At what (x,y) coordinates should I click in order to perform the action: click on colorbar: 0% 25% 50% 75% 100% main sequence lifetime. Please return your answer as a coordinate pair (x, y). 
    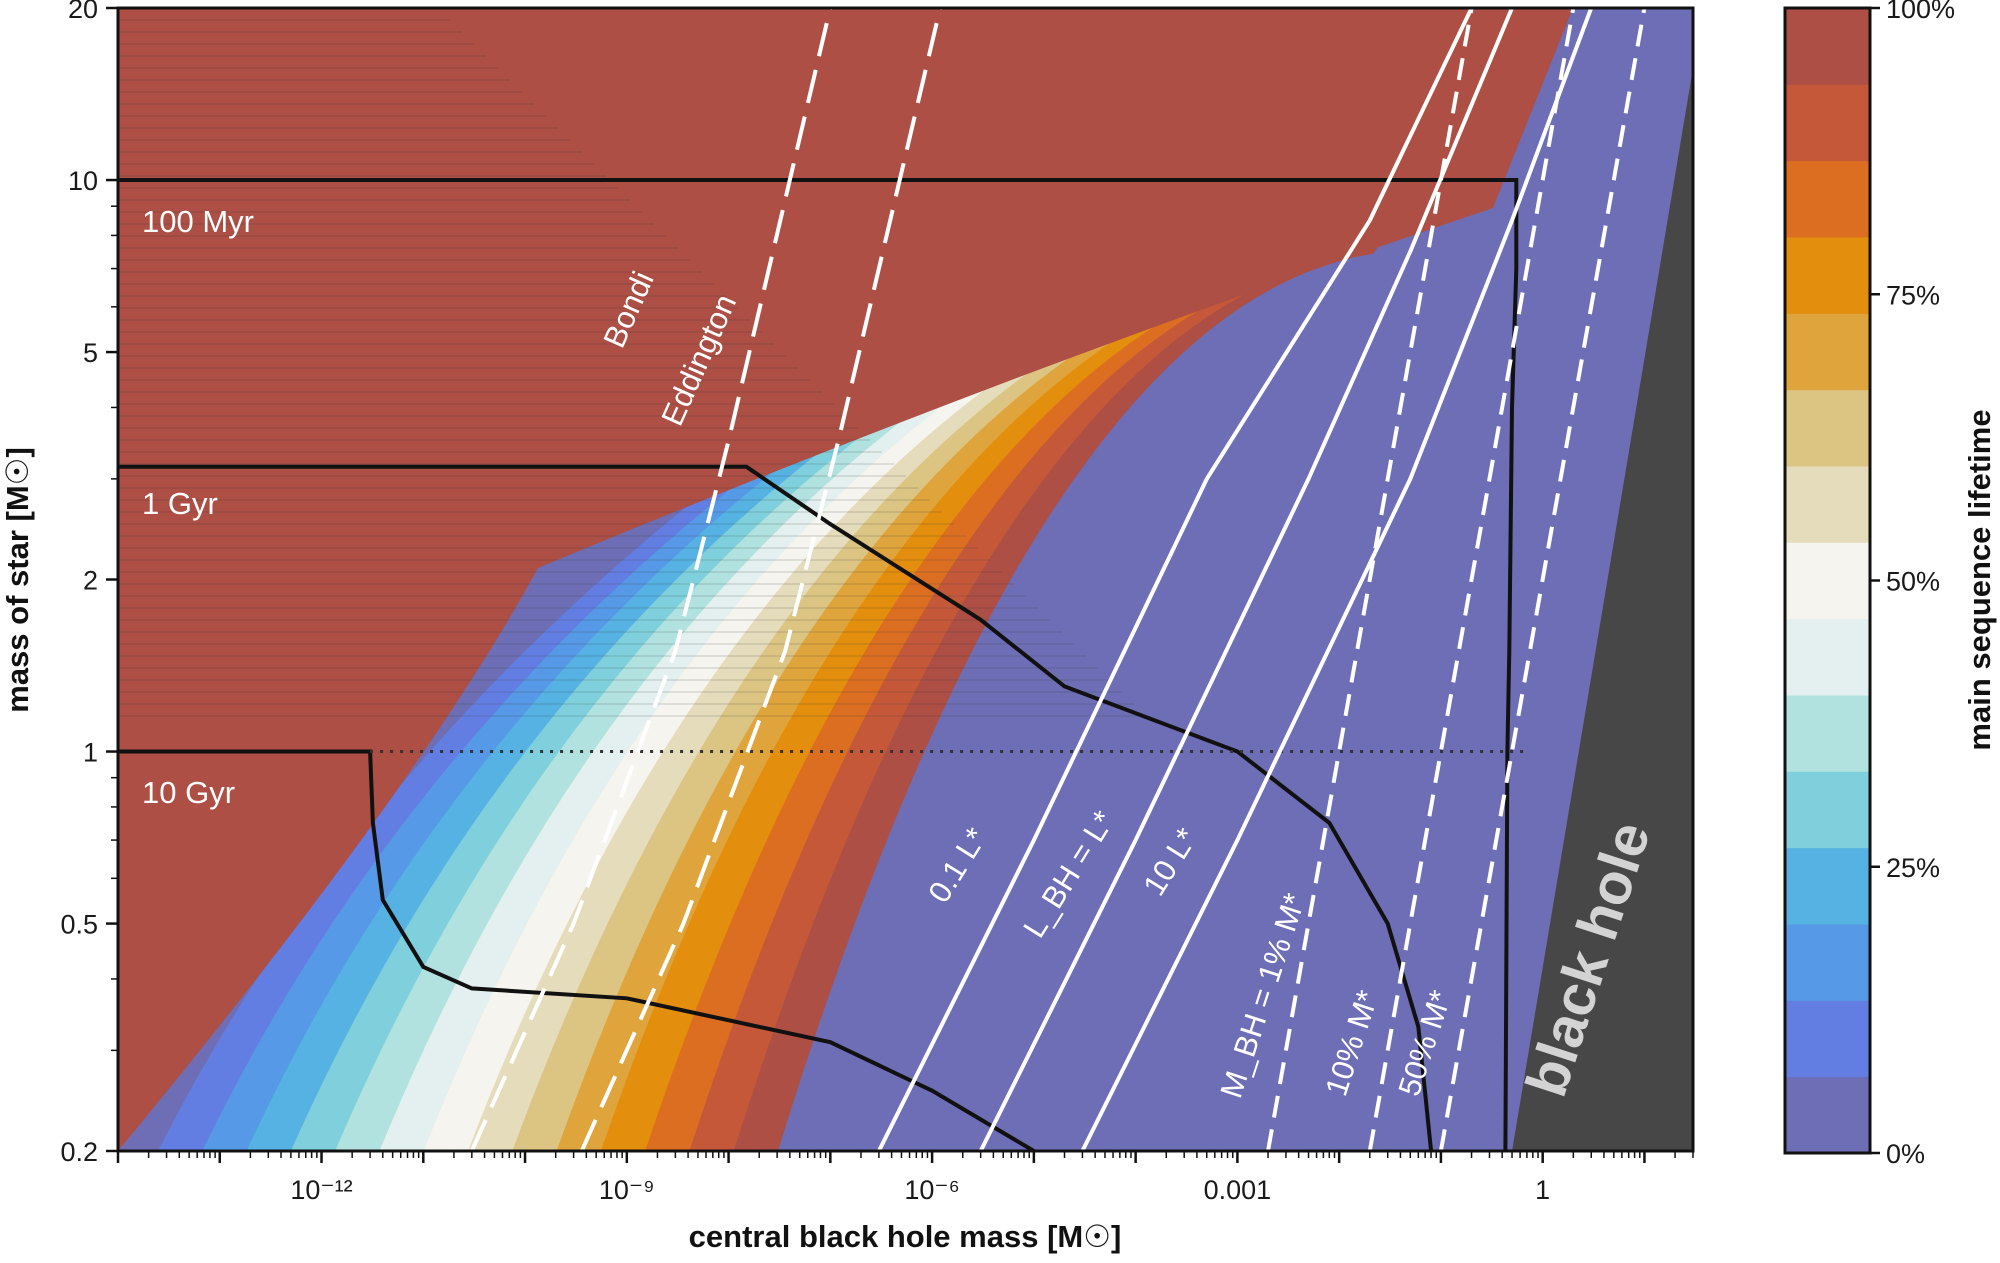
    Looking at the image, I should click on (1890, 584).